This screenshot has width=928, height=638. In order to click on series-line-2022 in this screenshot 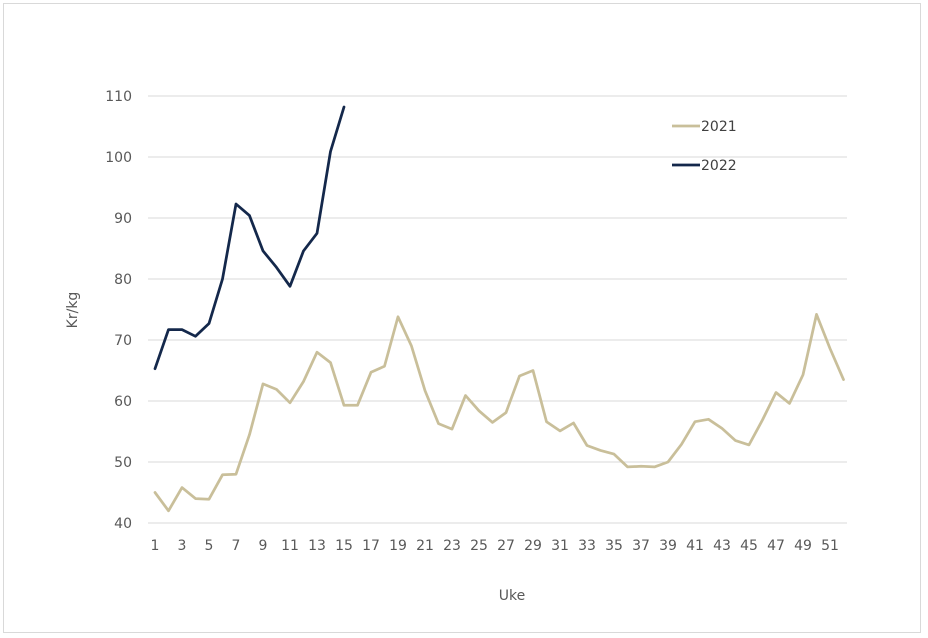, I will do `click(249, 238)`.